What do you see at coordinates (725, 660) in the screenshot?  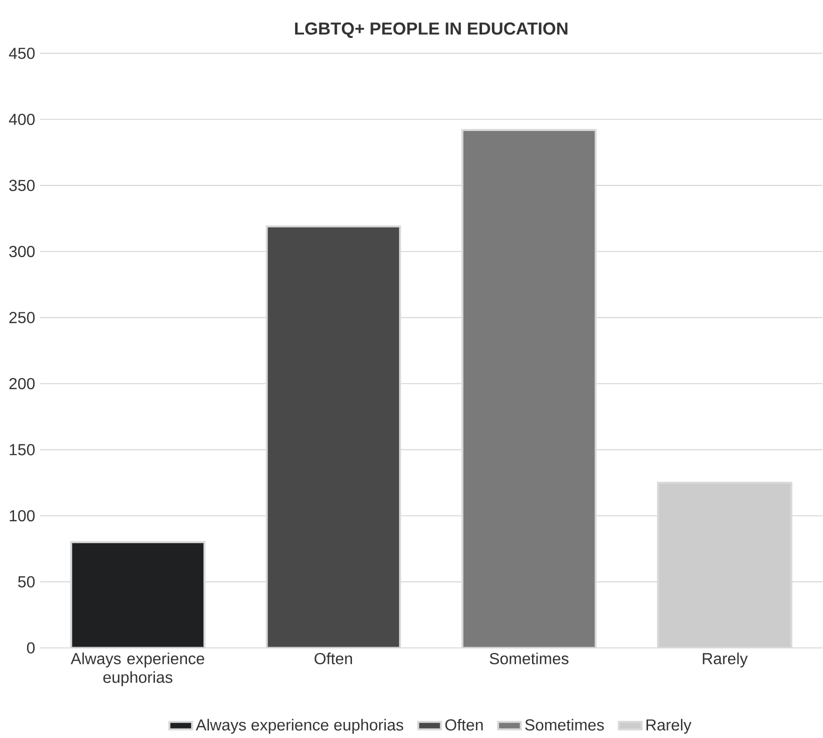 I see `x-tick-label: Rarely` at bounding box center [725, 660].